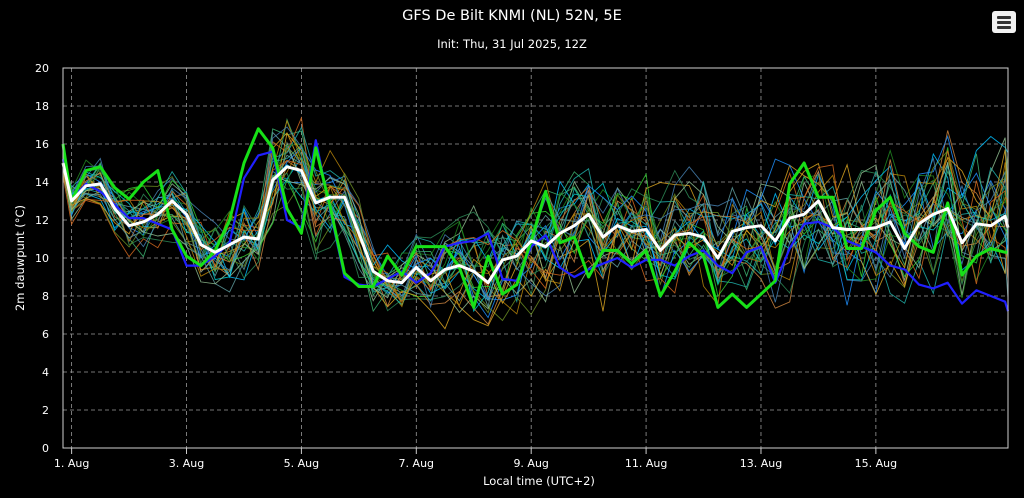 The height and width of the screenshot is (498, 1024). Describe the element at coordinates (20, 258) in the screenshot. I see `y-axis-label: 2m dauwpunt (°C)` at that location.